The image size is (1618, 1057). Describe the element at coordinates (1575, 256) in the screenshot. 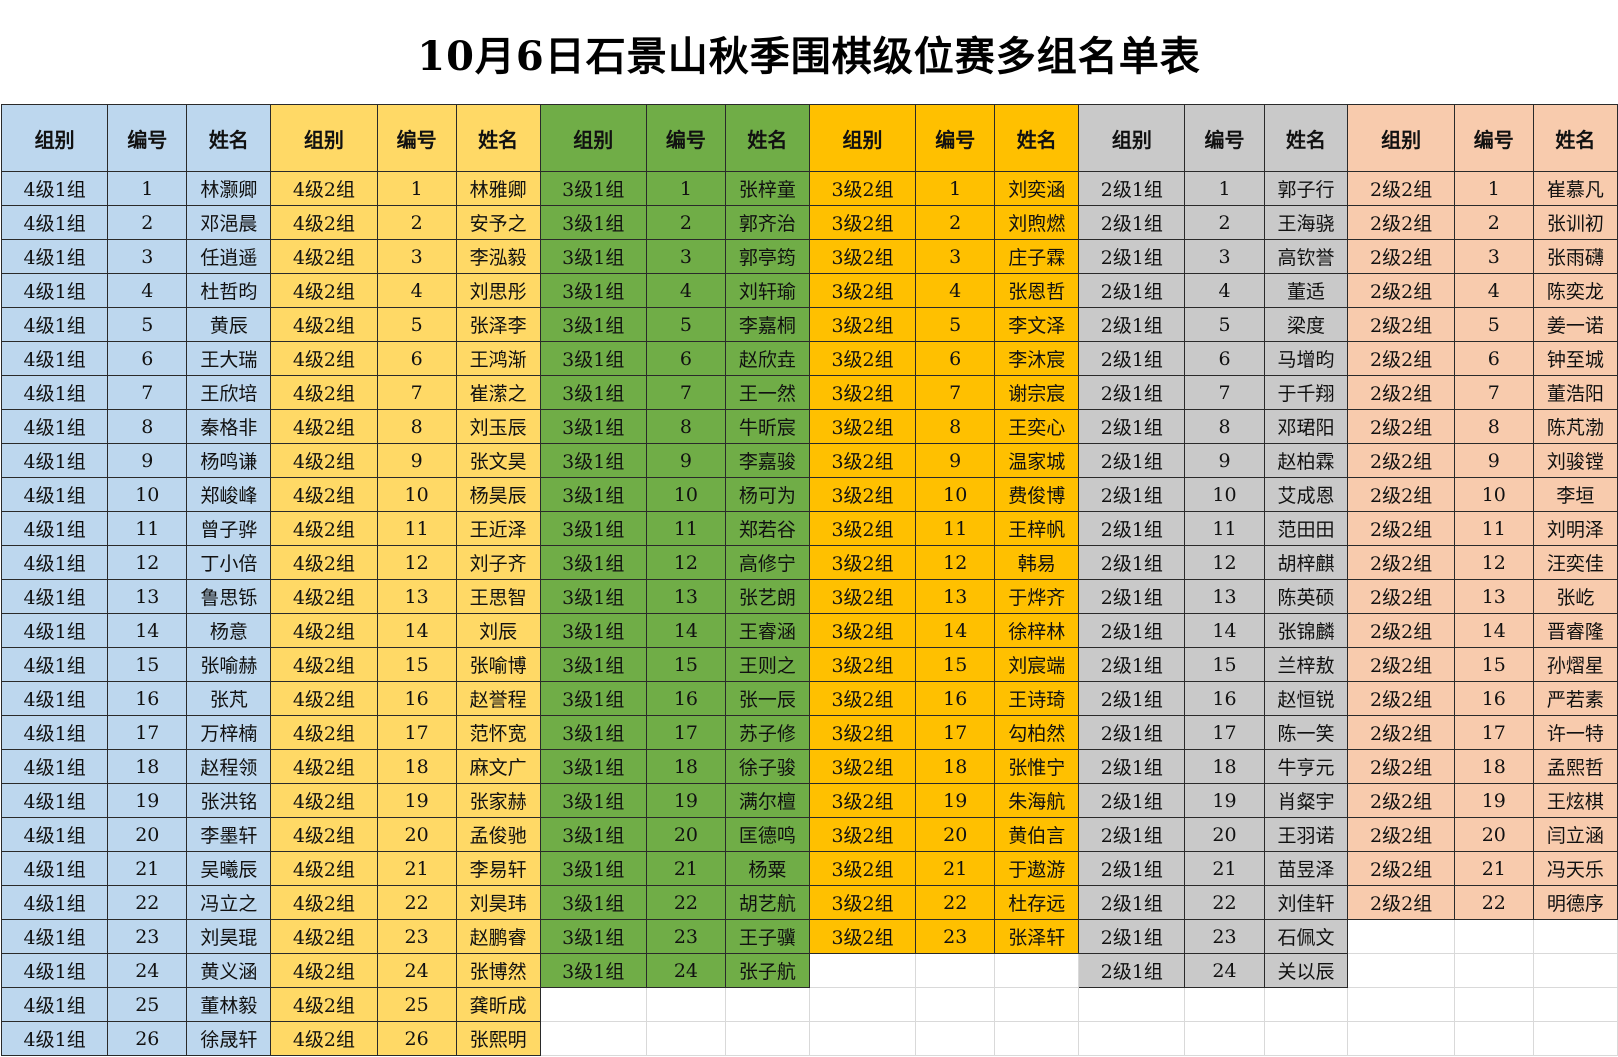

I see `cell-name: 张雨礴` at that location.